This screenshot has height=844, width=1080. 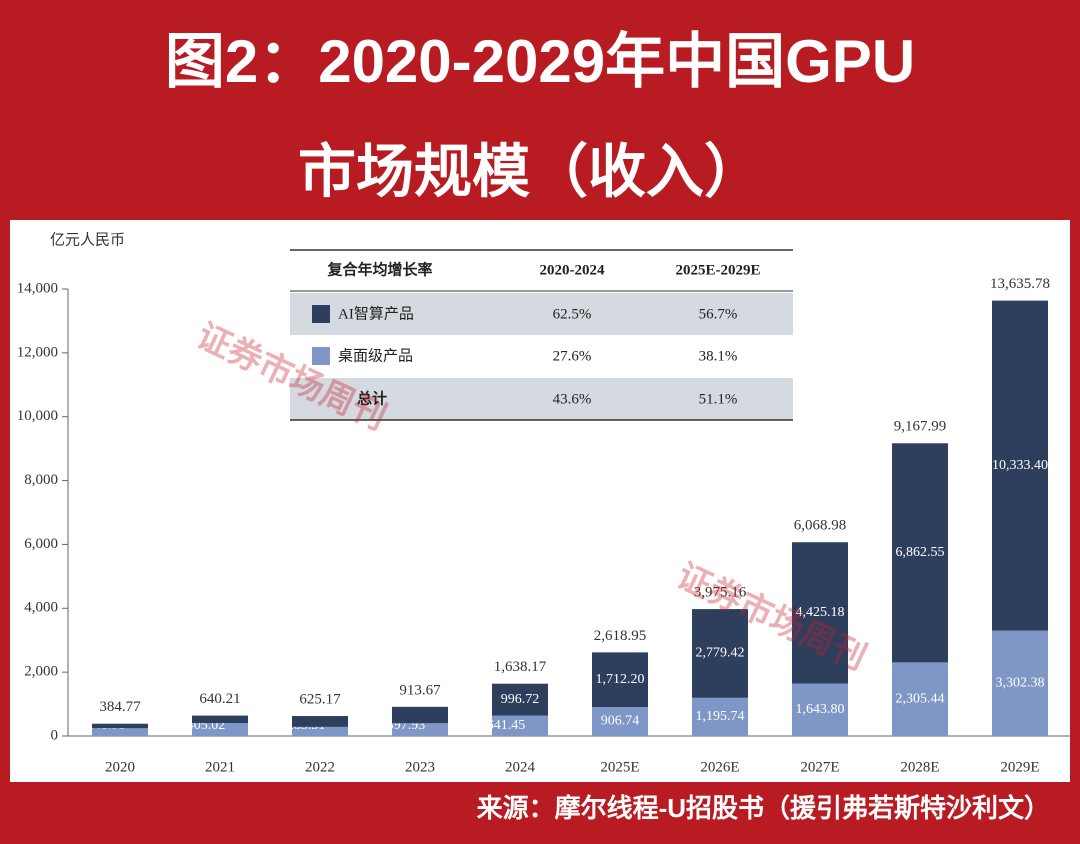 What do you see at coordinates (379, 269) in the screenshot?
I see `table-header: 复合年均增长率` at bounding box center [379, 269].